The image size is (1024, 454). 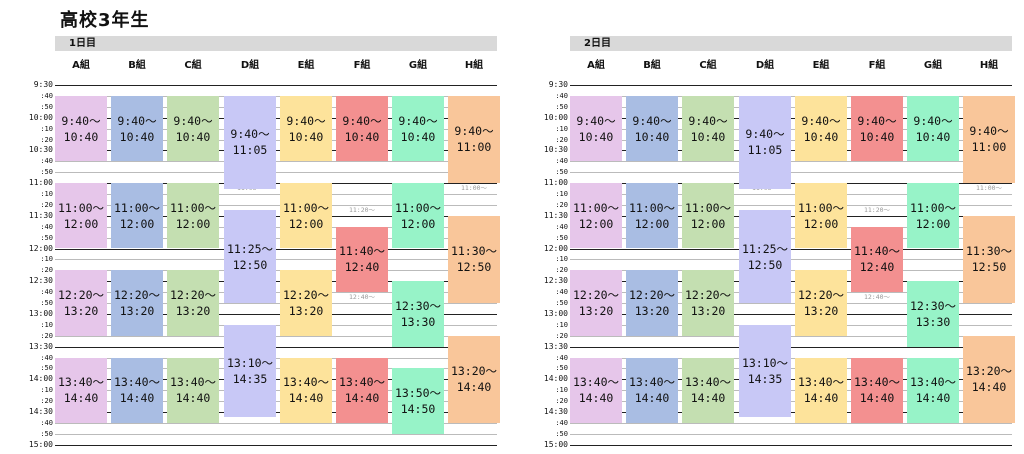 What do you see at coordinates (555, 150) in the screenshot?
I see `time-label: 10:30` at bounding box center [555, 150].